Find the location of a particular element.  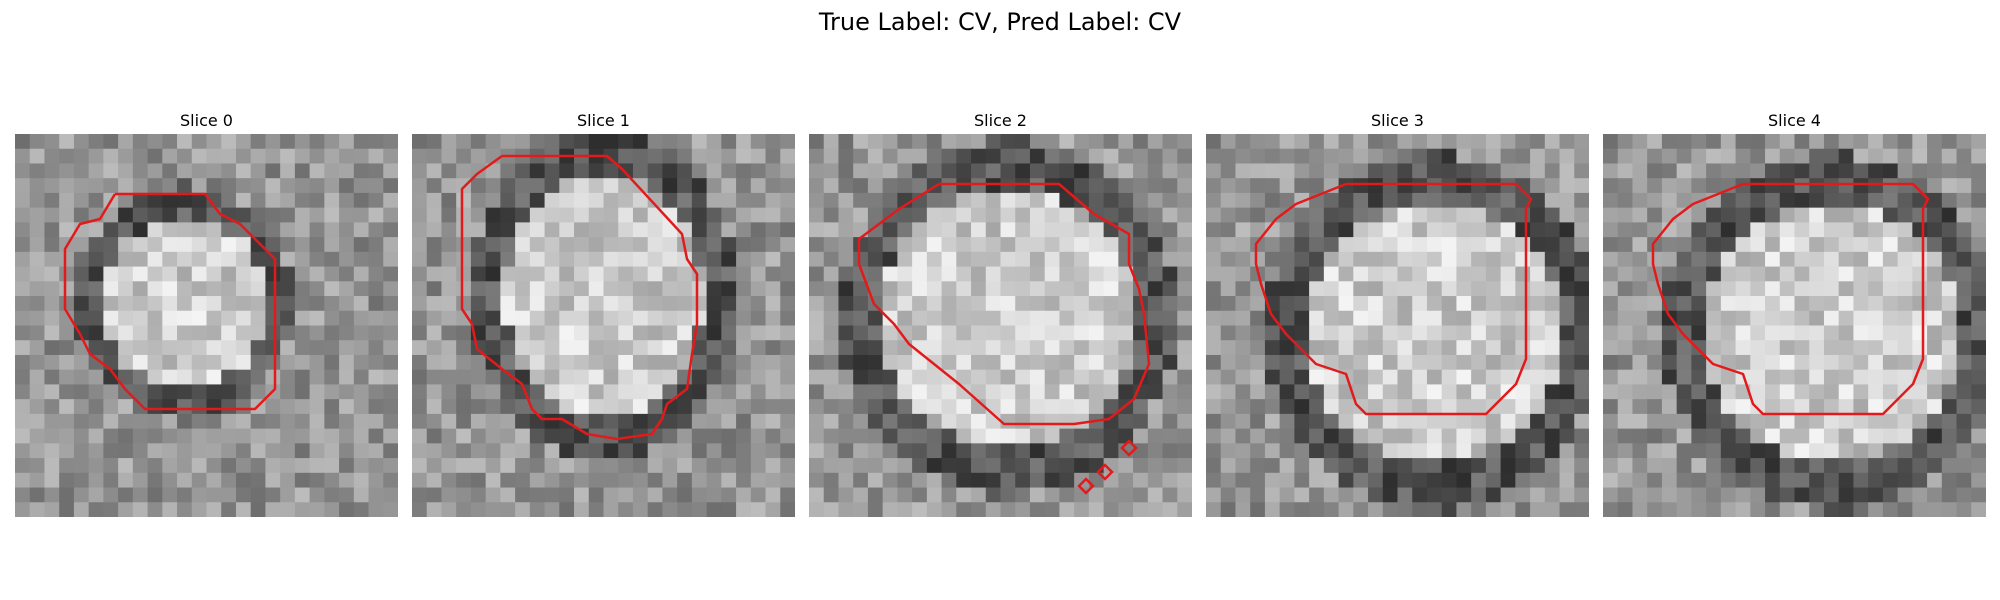

slice-title-3: Slice 3 is located at coordinates (1397, 120).